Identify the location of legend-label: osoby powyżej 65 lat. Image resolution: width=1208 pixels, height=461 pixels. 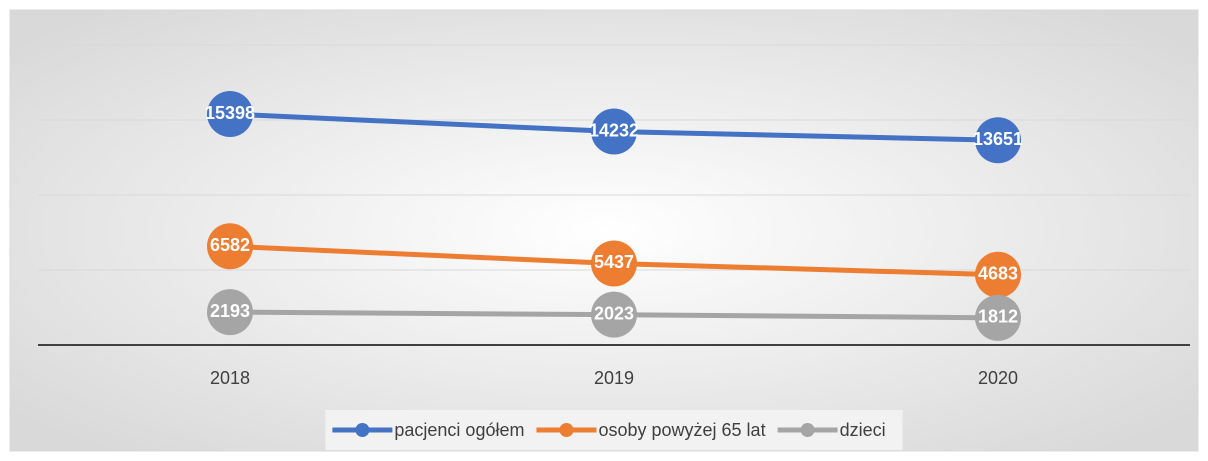
(681, 430).